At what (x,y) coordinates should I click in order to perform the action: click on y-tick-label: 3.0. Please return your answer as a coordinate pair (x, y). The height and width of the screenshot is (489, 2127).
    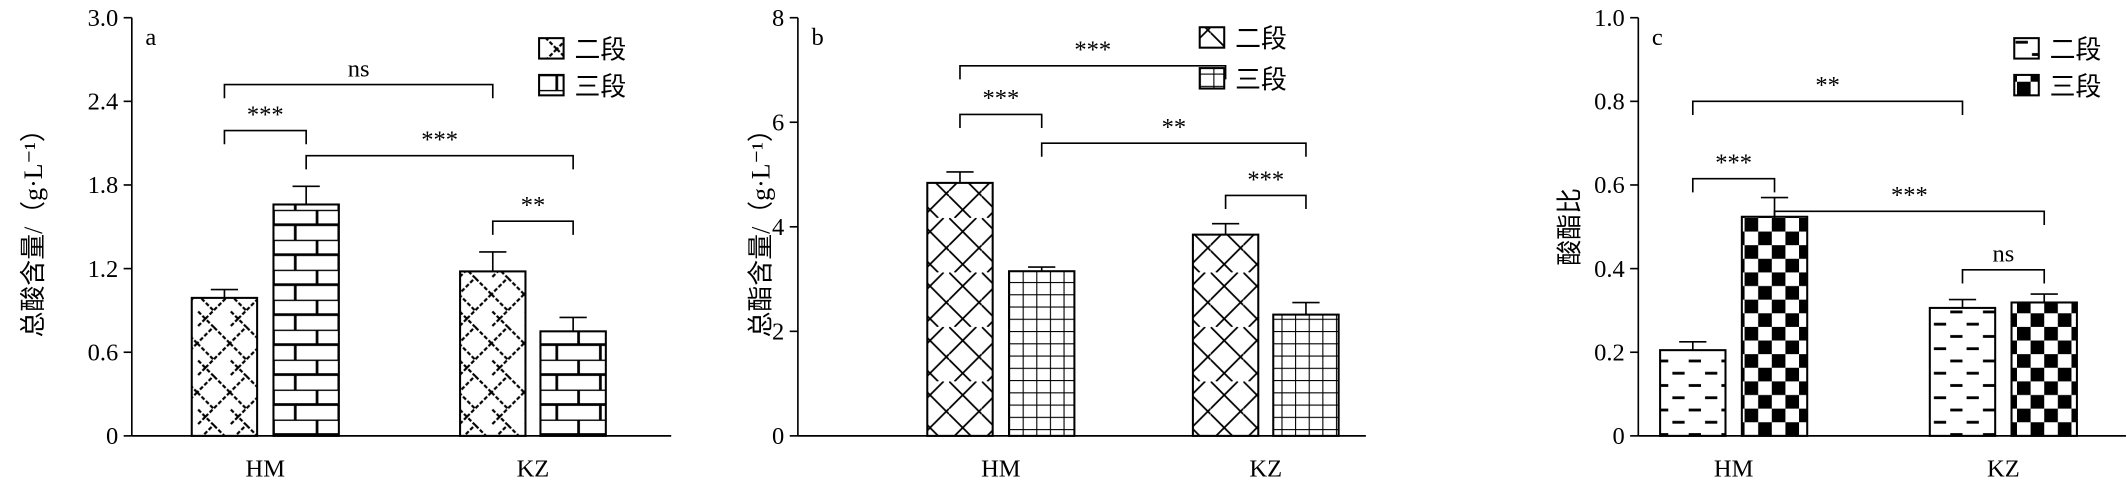
    Looking at the image, I should click on (103, 18).